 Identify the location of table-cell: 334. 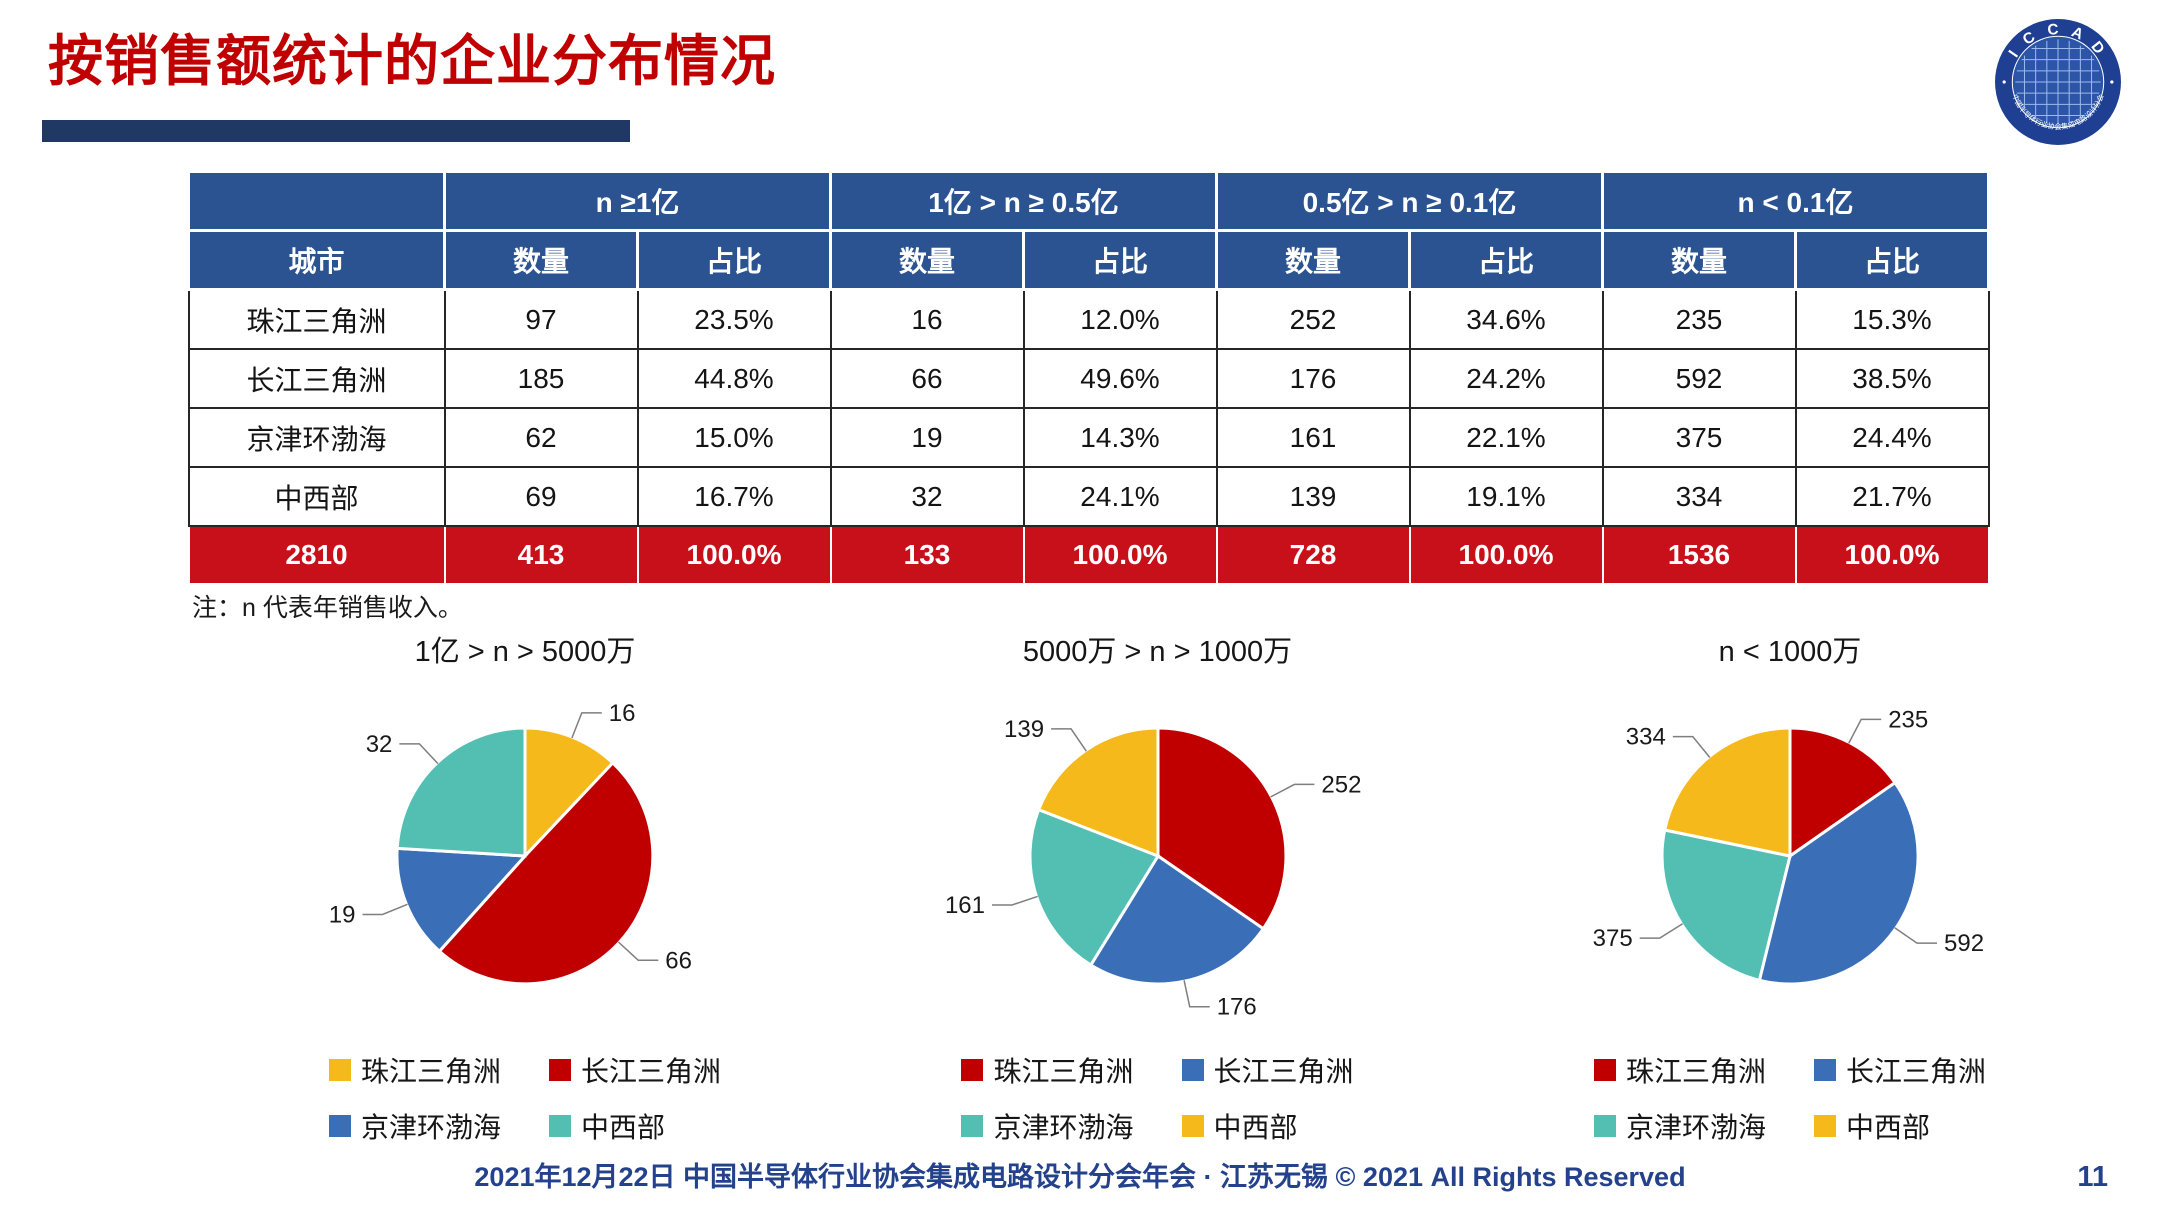
(1699, 496).